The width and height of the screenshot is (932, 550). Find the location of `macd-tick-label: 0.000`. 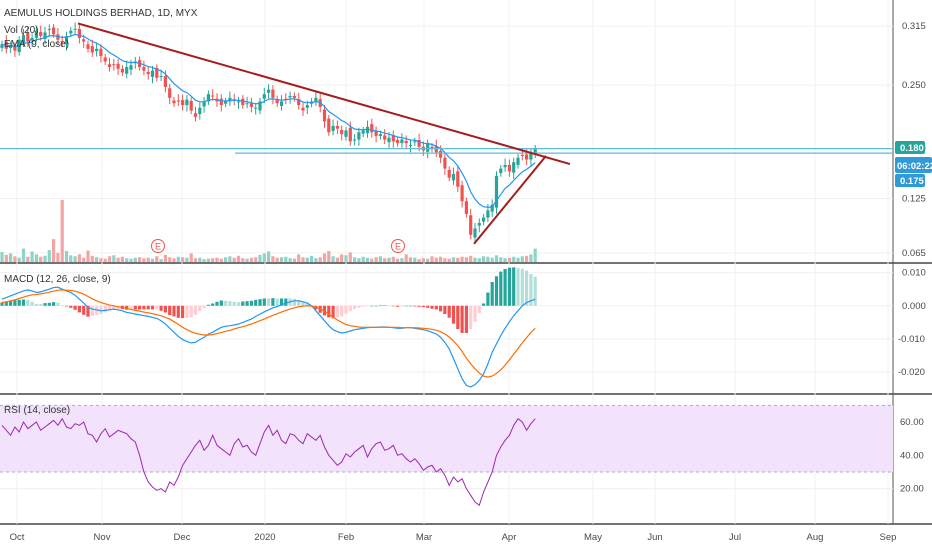

macd-tick-label: 0.000 is located at coordinates (914, 306).